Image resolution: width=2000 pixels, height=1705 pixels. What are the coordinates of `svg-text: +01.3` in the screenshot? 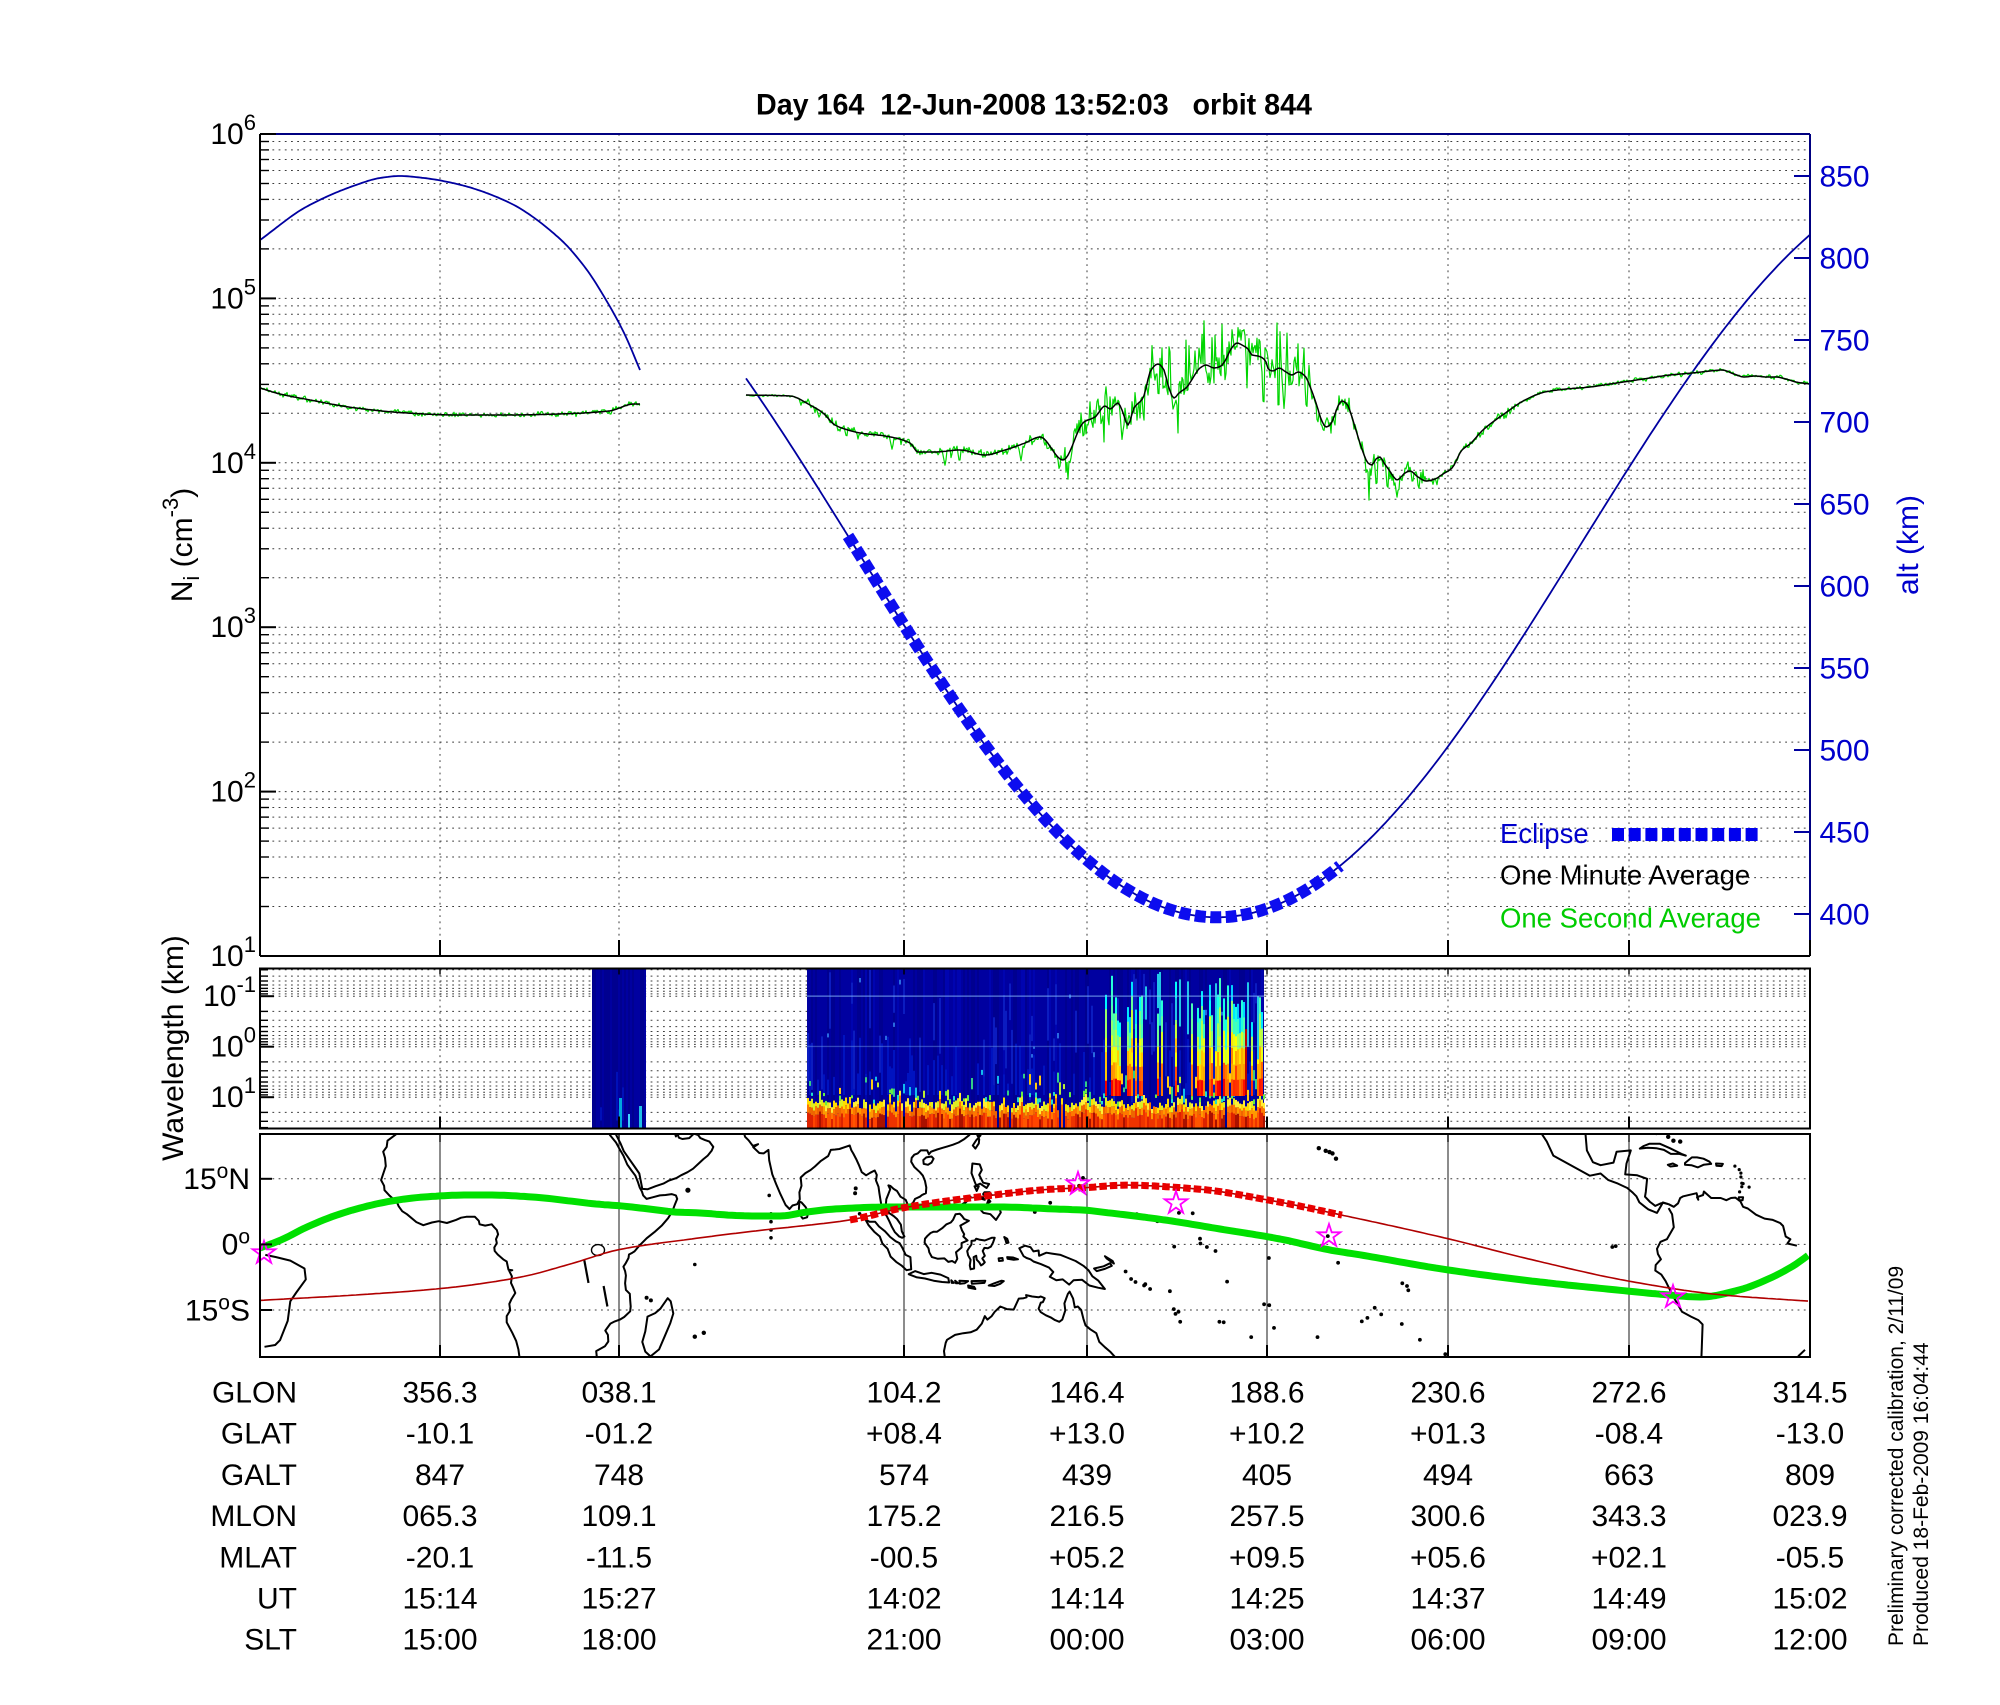 It's located at (1448, 1434).